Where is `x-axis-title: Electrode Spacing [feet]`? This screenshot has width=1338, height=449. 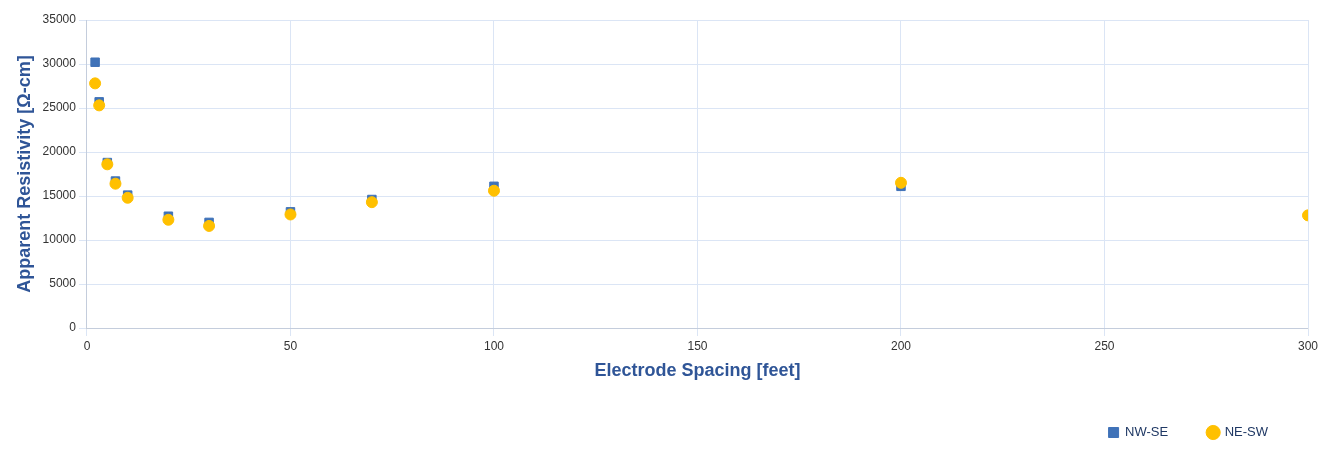 x-axis-title: Electrode Spacing [feet] is located at coordinates (697, 370).